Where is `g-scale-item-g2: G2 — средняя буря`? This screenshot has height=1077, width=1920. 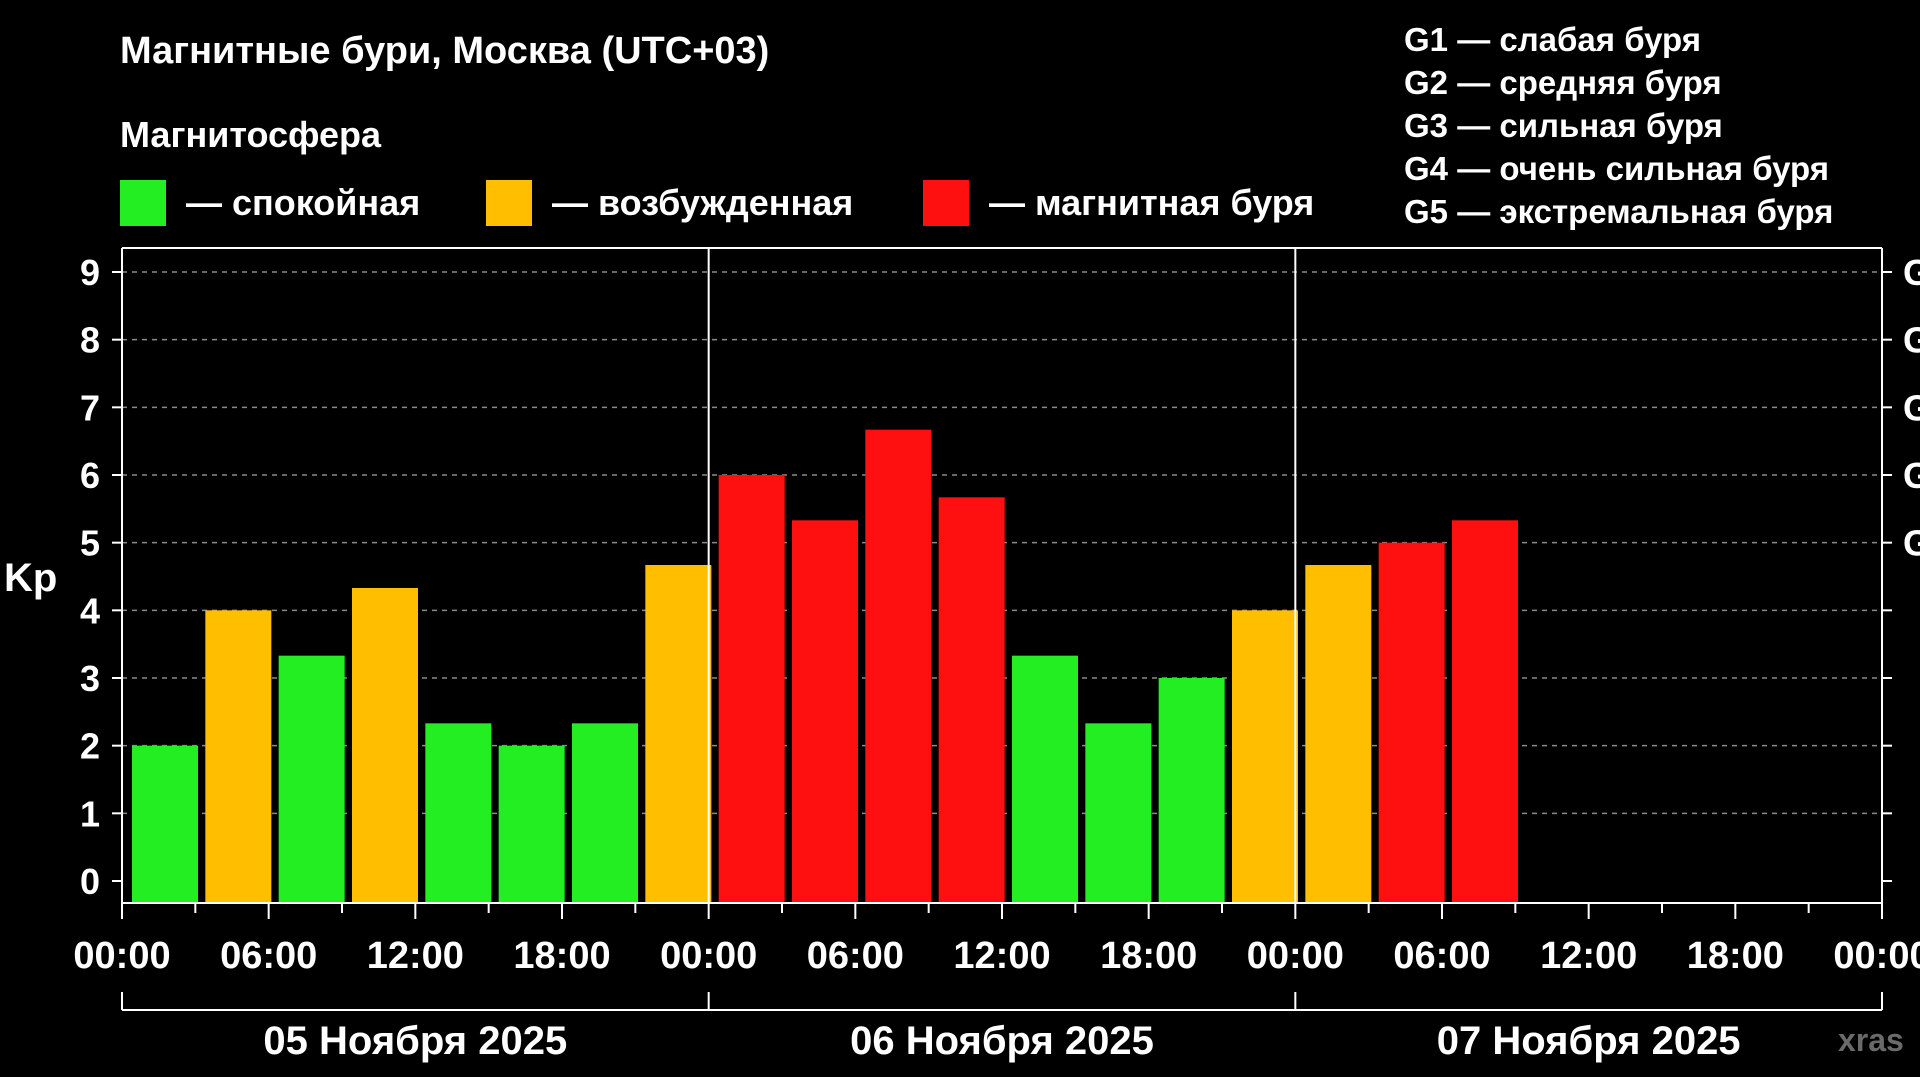 g-scale-item-g2: G2 — средняя буря is located at coordinates (1563, 82).